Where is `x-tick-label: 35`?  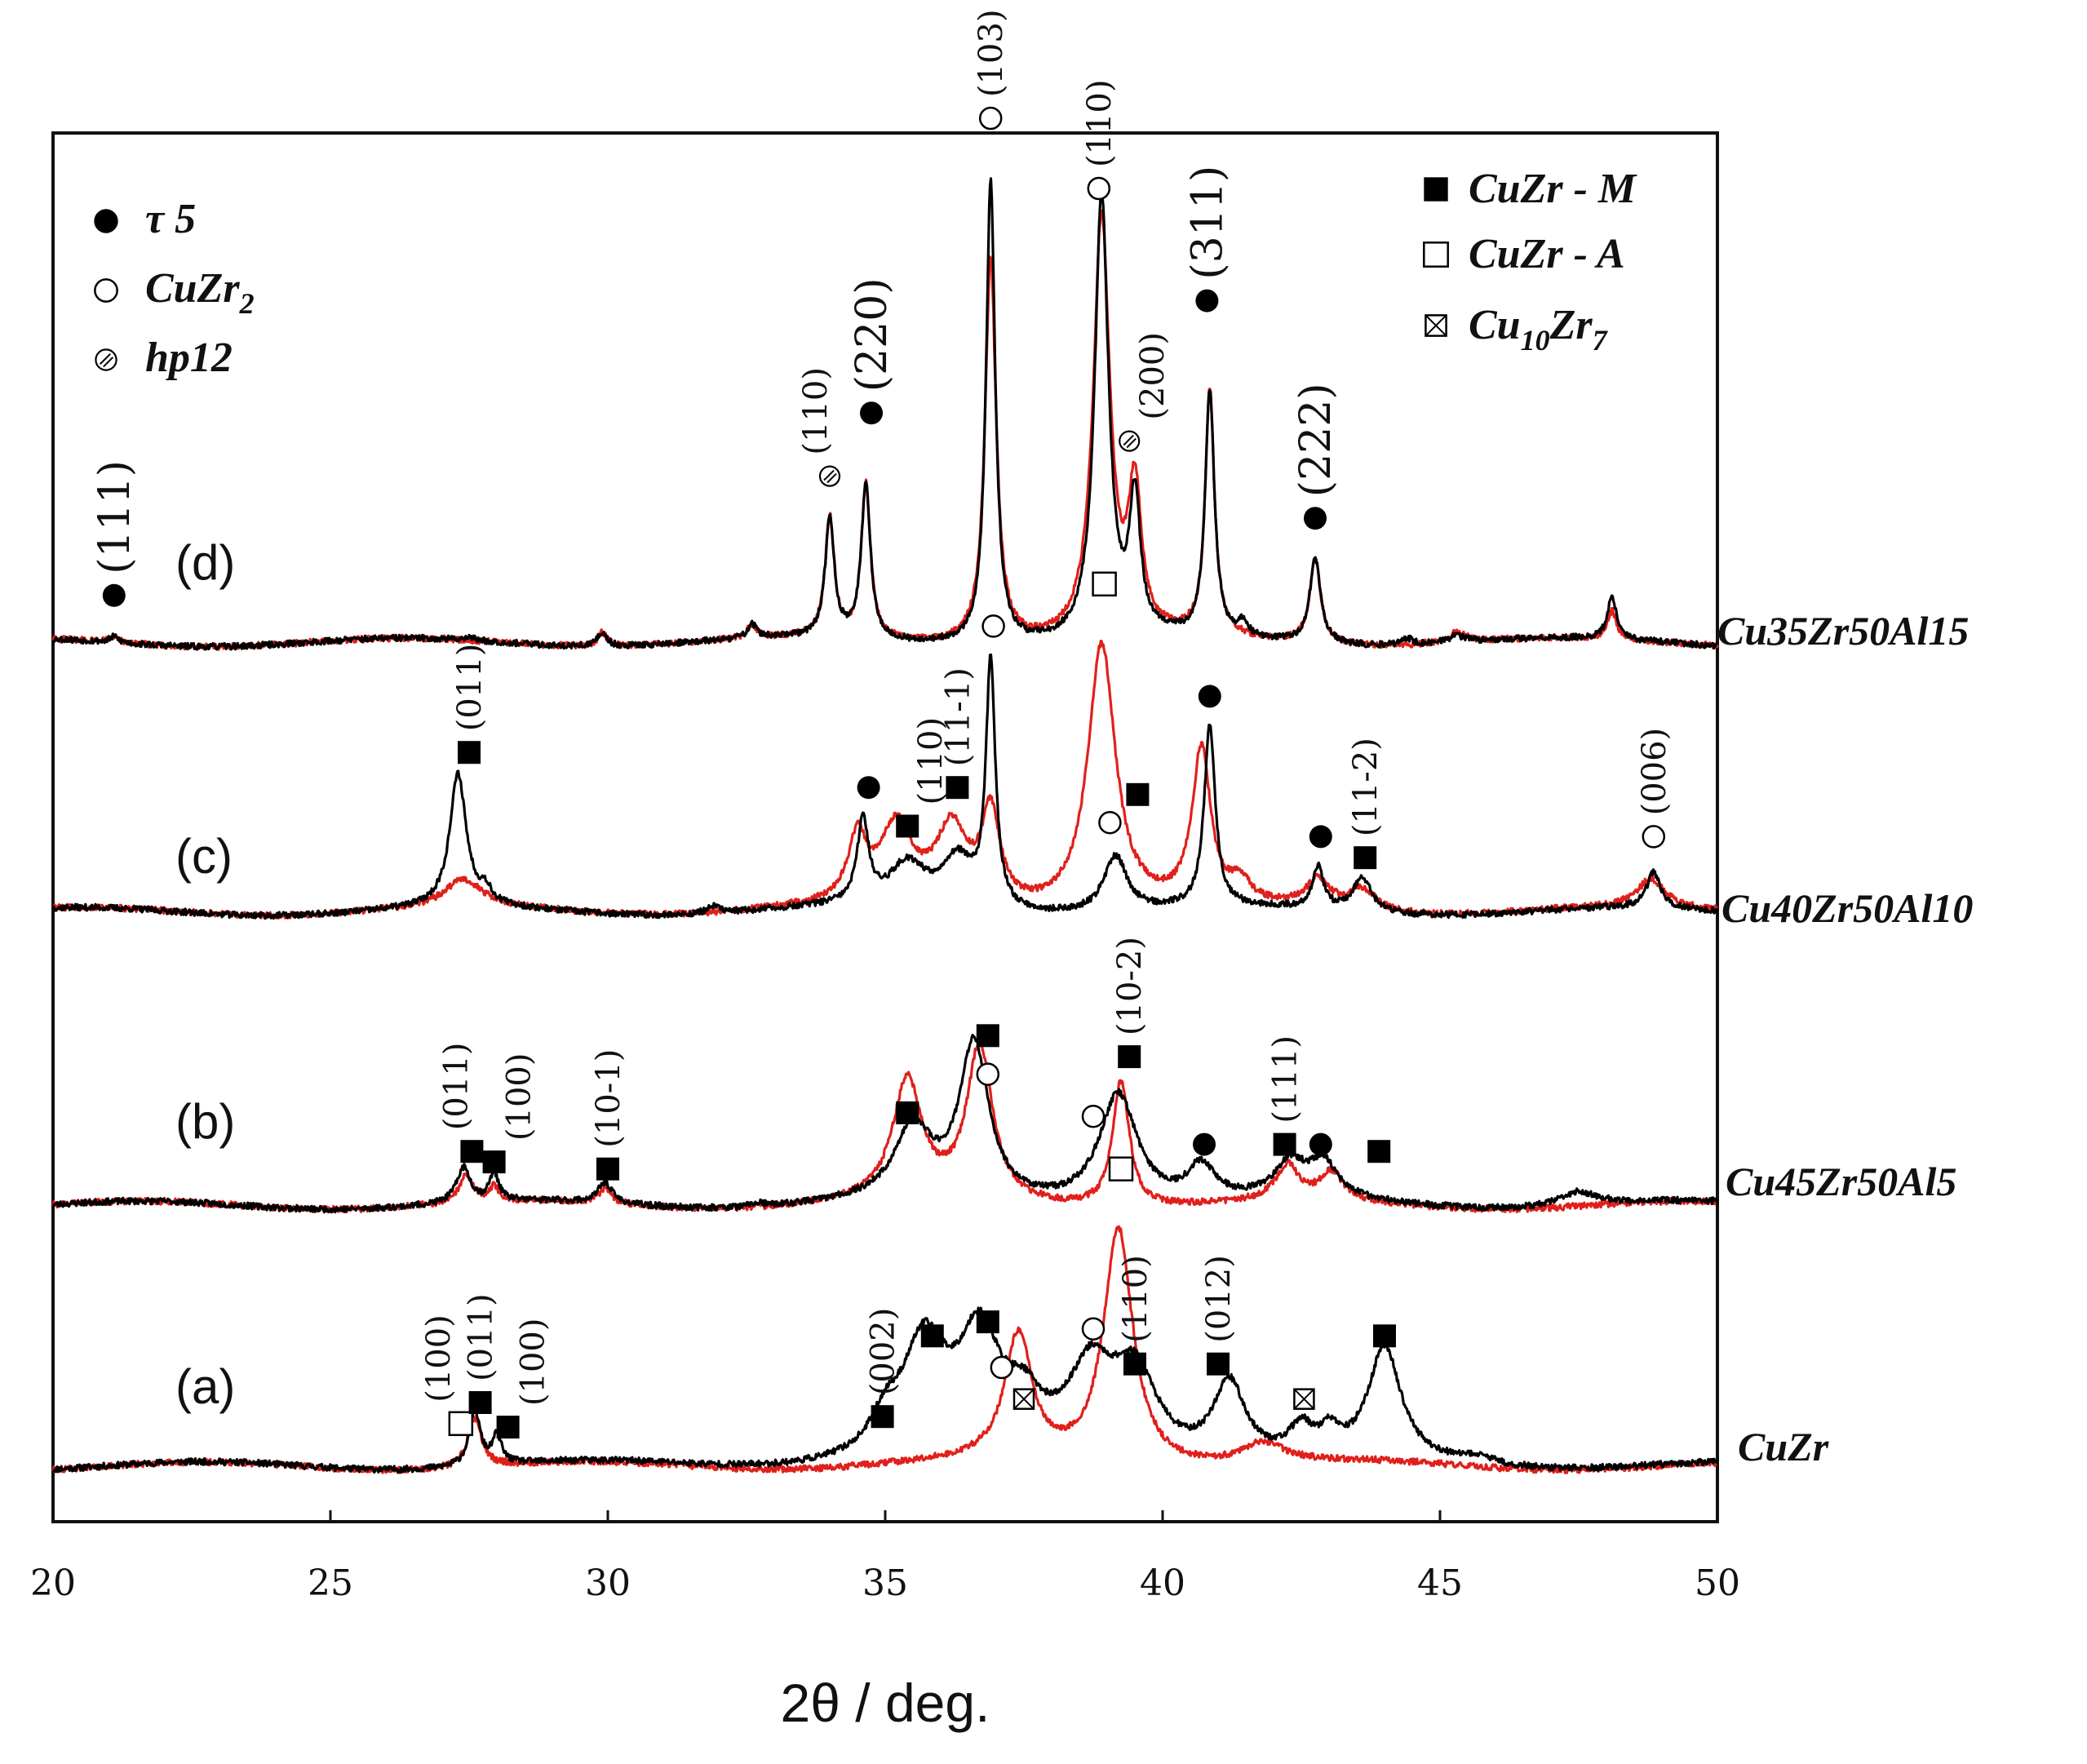
x-tick-label: 35 is located at coordinates (885, 1583).